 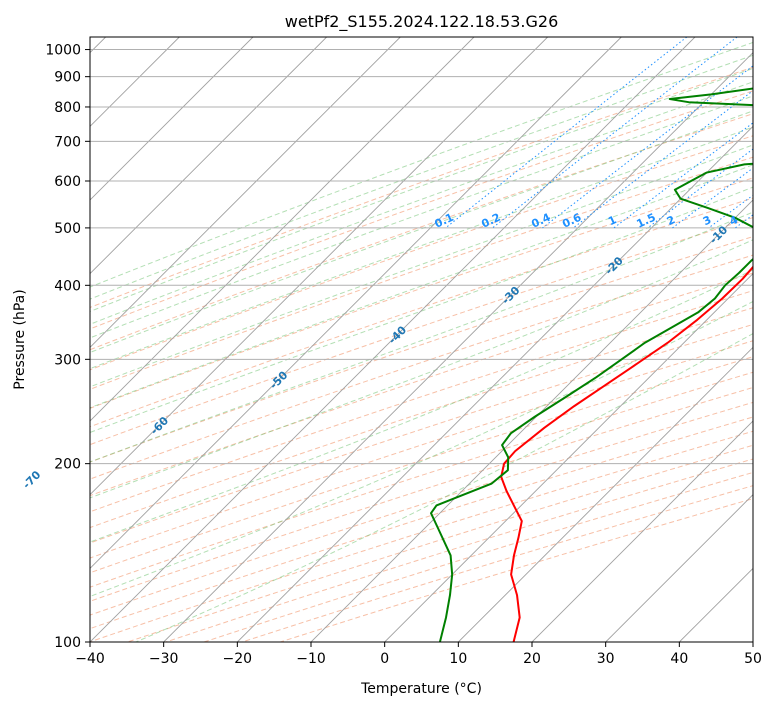 I want to click on x-tick-label: 50, so click(x=753, y=659).